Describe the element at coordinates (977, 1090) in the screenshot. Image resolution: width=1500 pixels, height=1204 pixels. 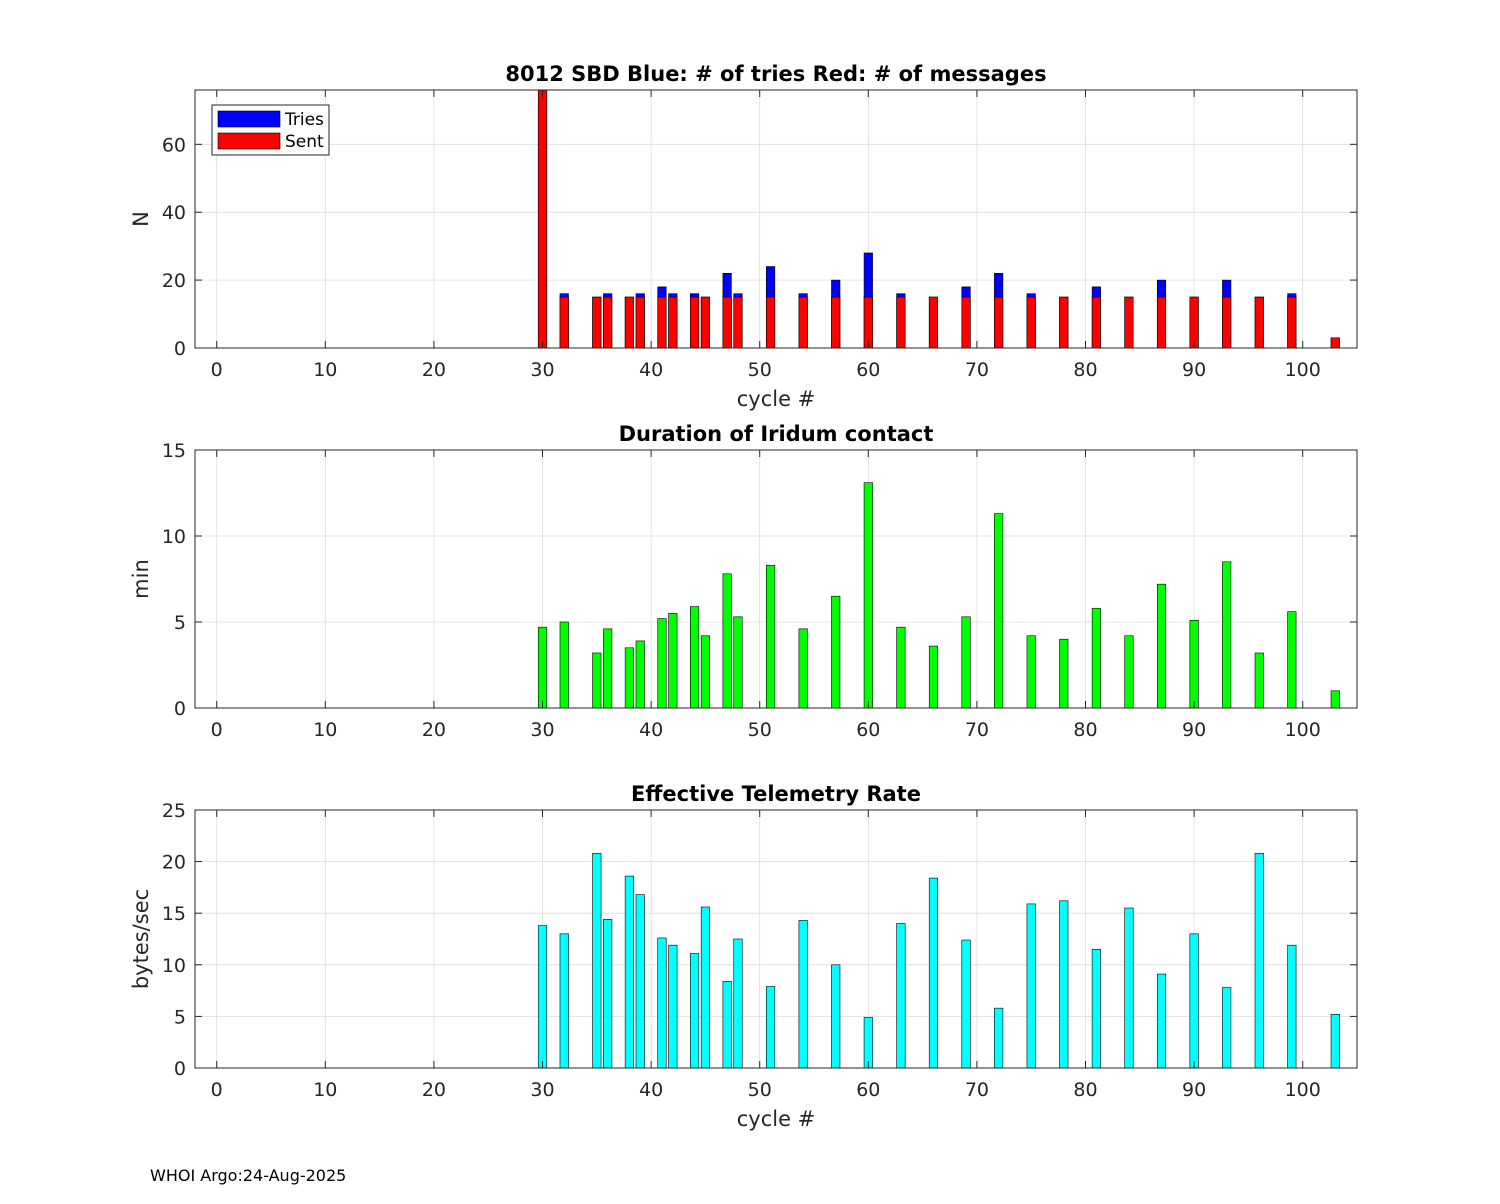
I see `telemetry-rate-xtick-label: 70` at that location.